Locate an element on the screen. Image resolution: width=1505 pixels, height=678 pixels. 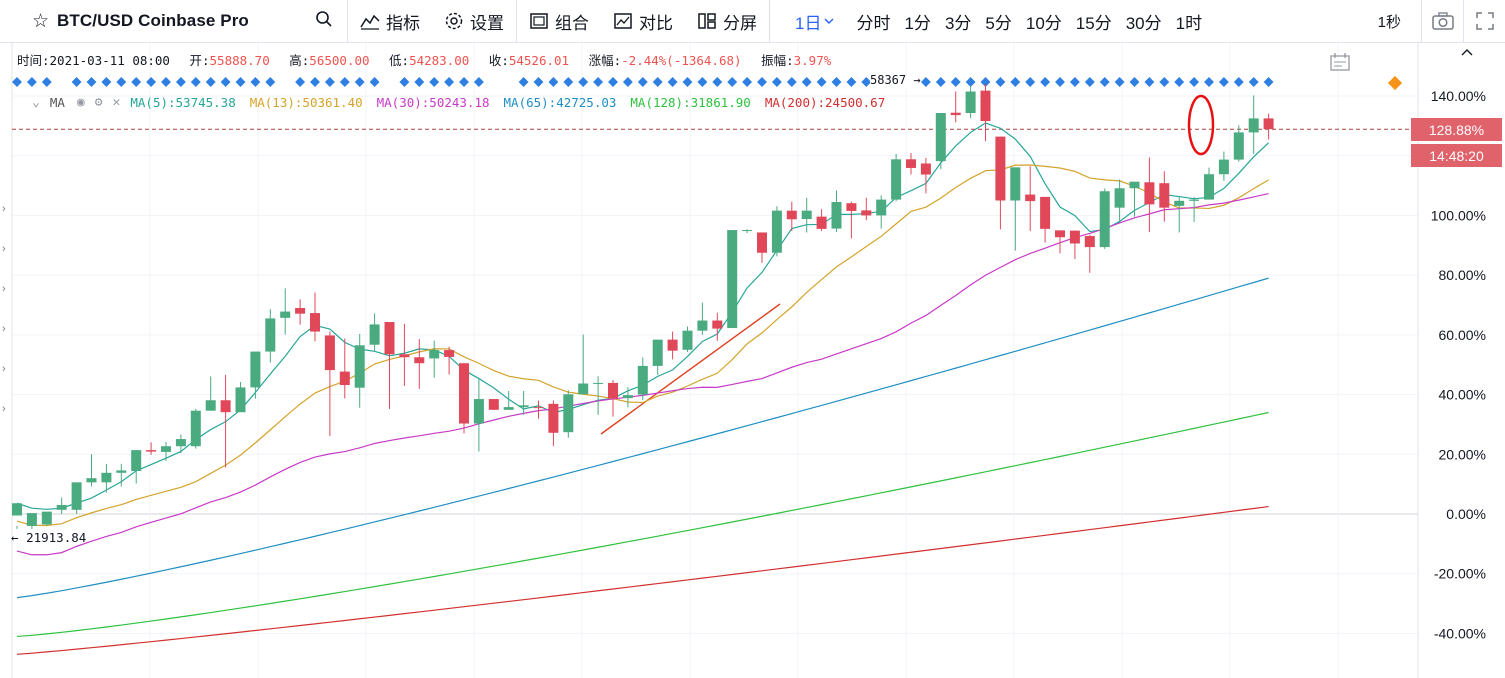
scroll-up-button is located at coordinates (1467, 52).